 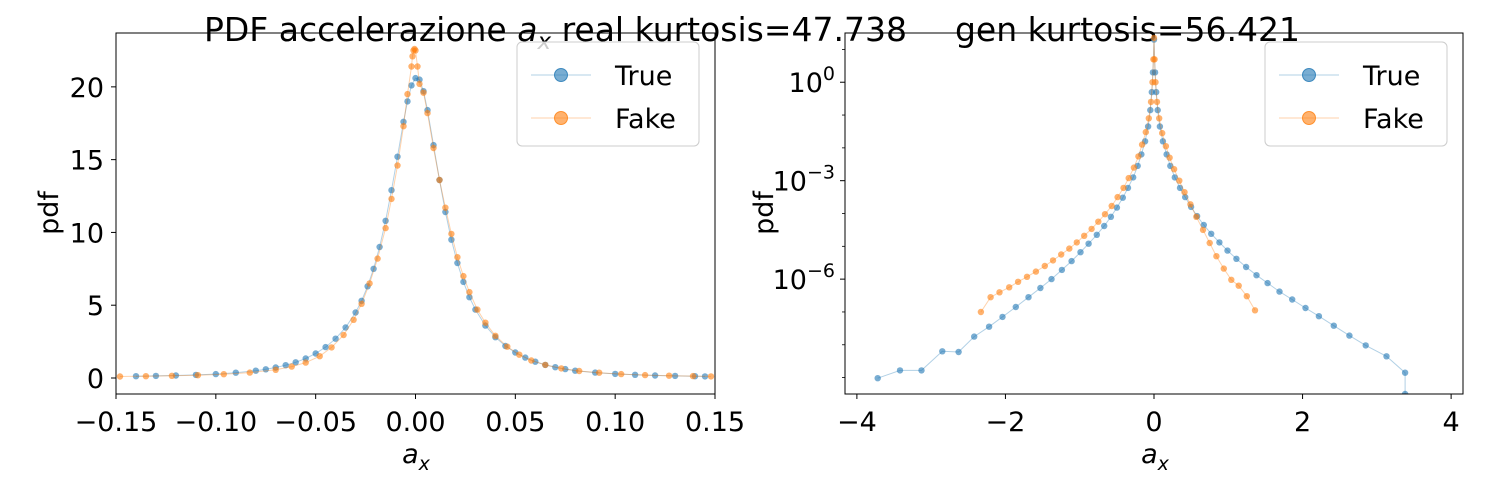 What do you see at coordinates (87, 88) in the screenshot?
I see `y-tick-label: 20` at bounding box center [87, 88].